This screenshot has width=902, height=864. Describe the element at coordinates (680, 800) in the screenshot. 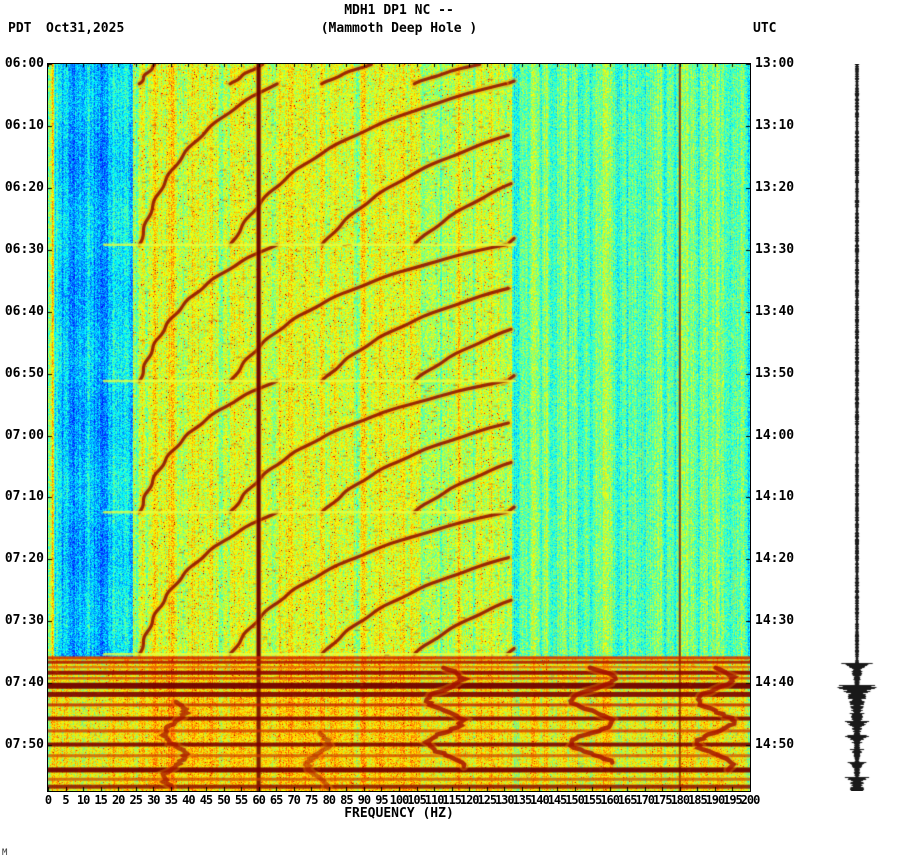

I see `freq-tick-label: 180` at that location.